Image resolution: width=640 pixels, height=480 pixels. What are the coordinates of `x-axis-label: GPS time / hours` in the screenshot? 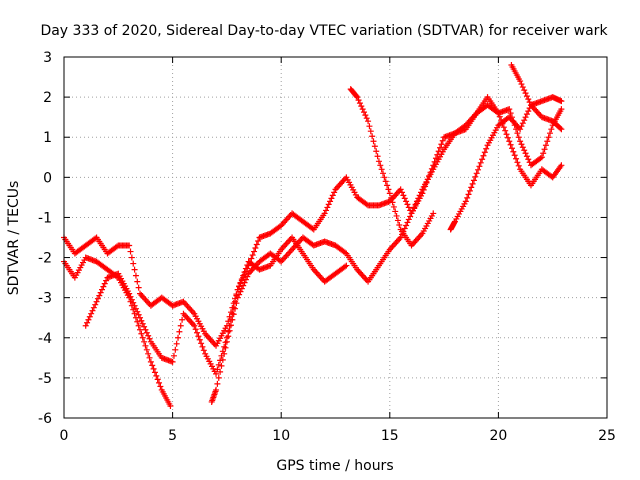 It's located at (334, 466).